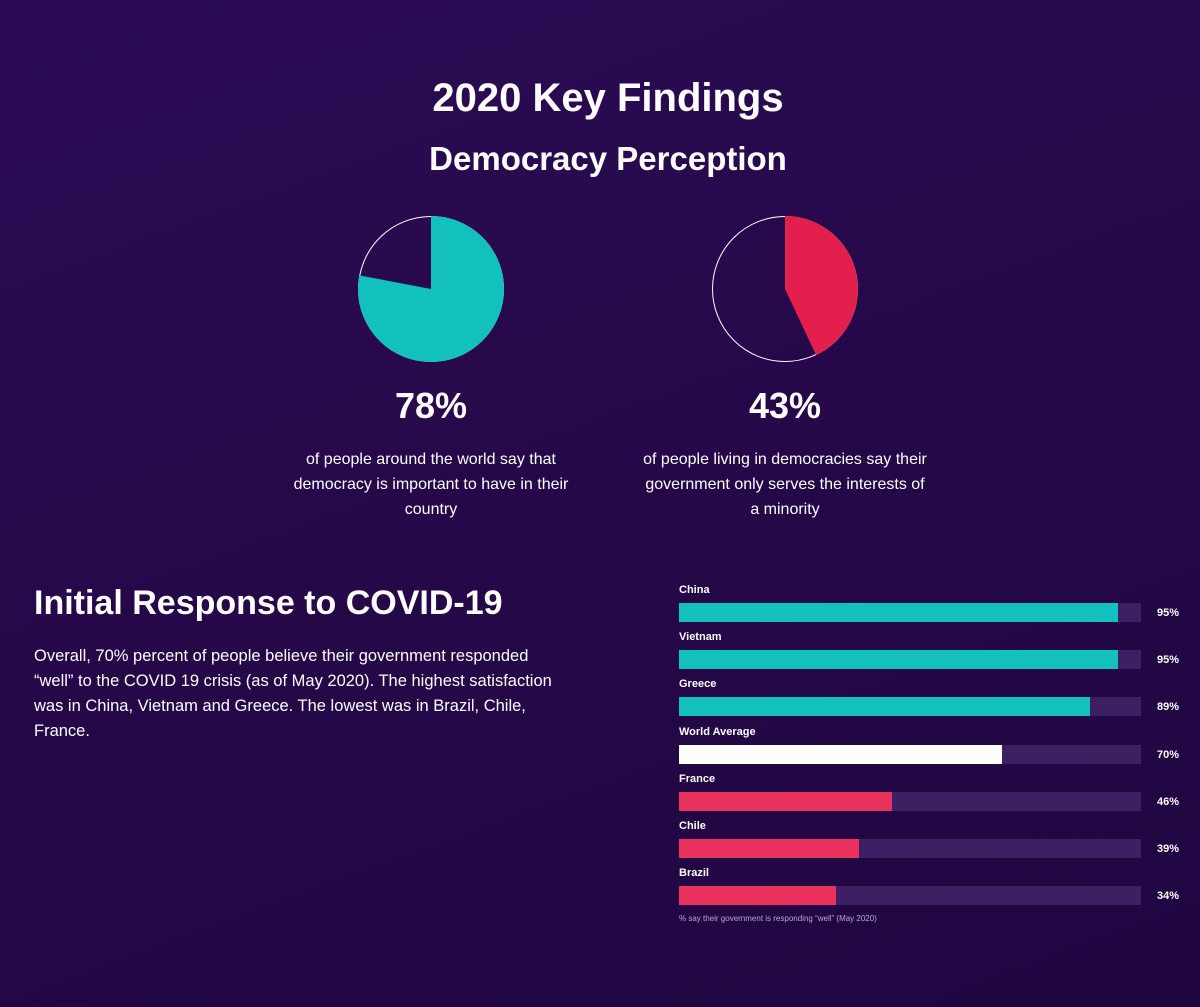 The image size is (1200, 1007). Describe the element at coordinates (1168, 801) in the screenshot. I see `bar-value-label: 46%` at that location.